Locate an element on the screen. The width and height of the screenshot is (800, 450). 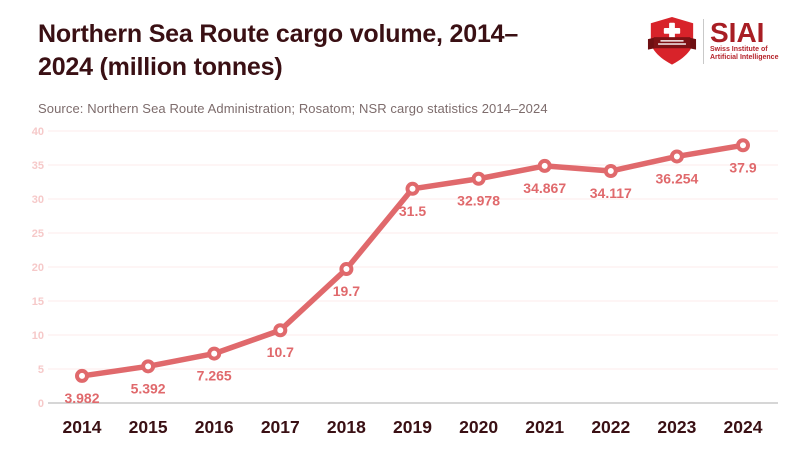
y-tick-label: 25 is located at coordinates (38, 234).